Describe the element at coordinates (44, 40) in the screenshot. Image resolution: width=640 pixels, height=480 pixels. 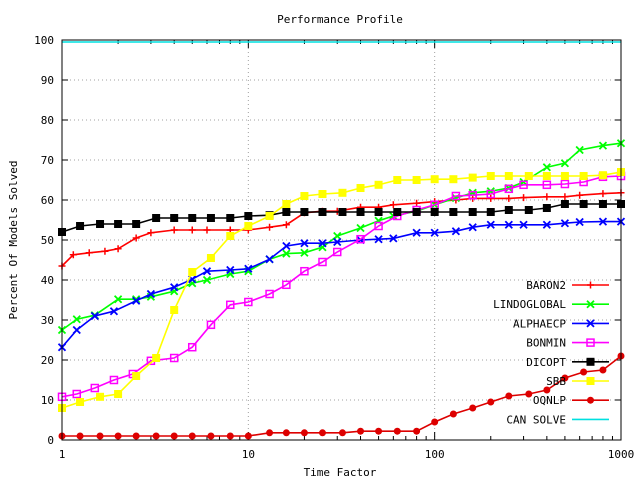
I see `y-tick-label: 100` at that location.